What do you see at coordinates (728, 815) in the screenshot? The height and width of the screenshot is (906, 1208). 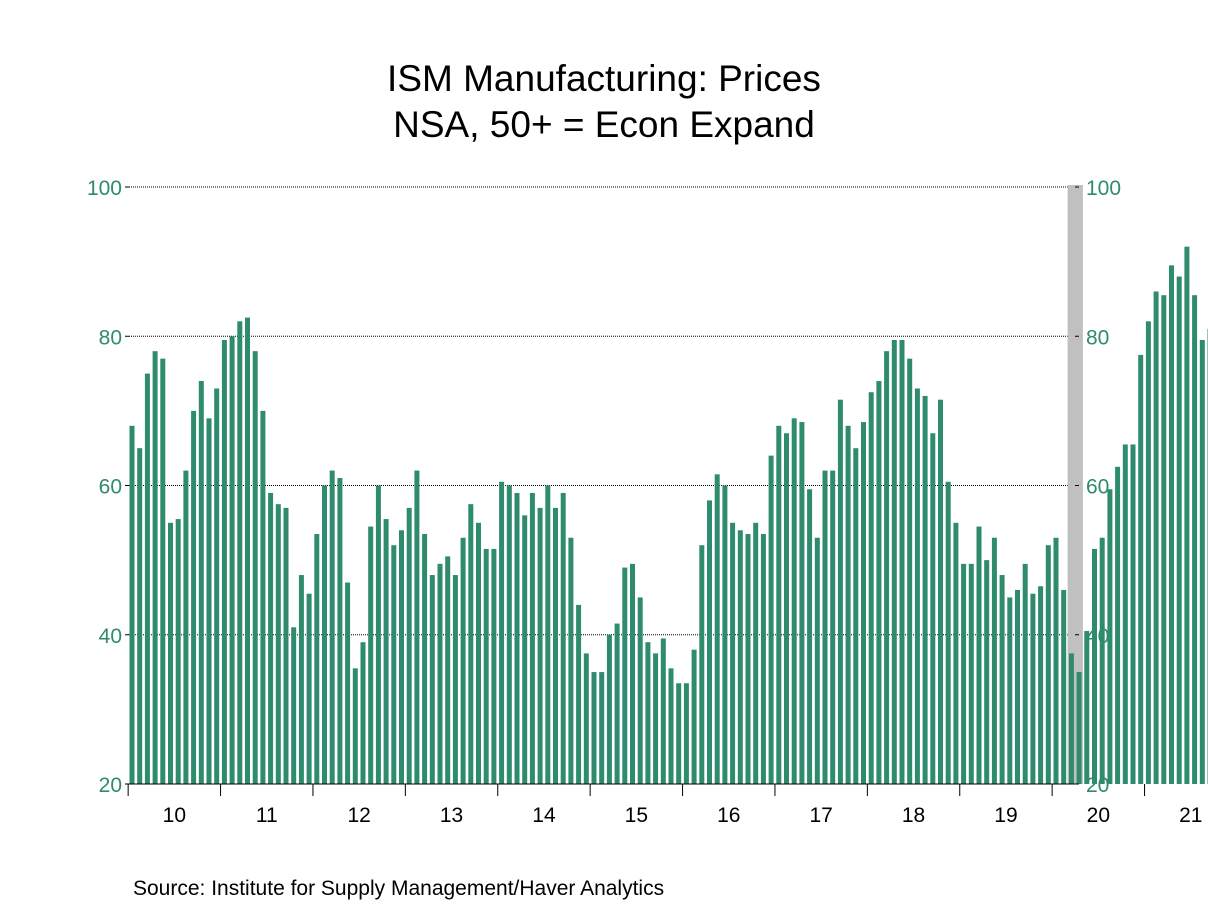 I see `x-tick-label: 16` at bounding box center [728, 815].